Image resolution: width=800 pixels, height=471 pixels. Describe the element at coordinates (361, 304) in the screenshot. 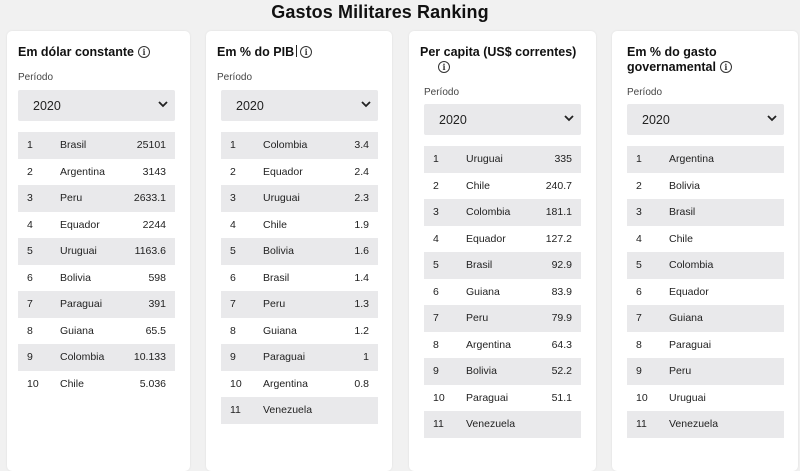

I see `ranking-value: 1.3` at that location.